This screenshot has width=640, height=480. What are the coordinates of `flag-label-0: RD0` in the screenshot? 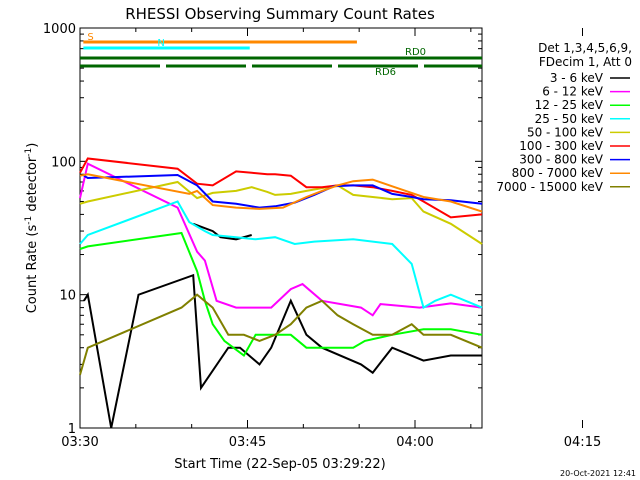 It's located at (415, 52).